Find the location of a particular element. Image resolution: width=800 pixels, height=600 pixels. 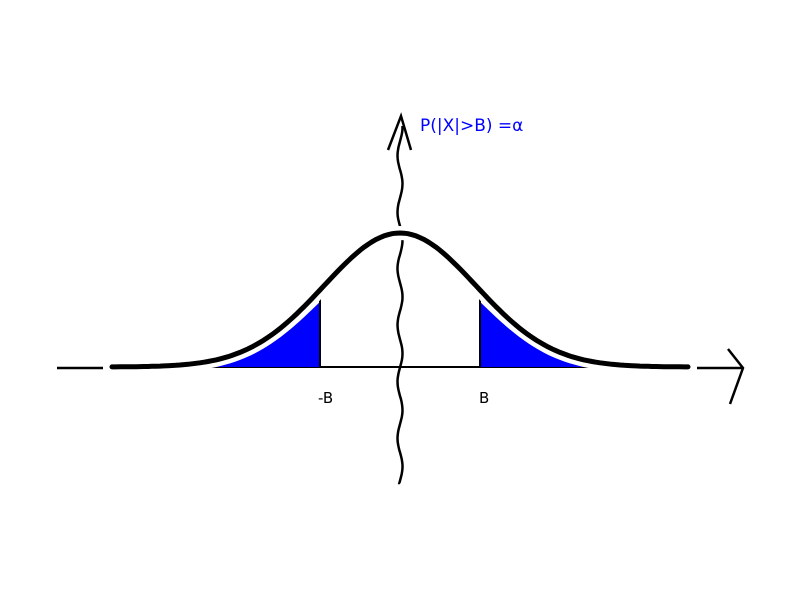

y-axis-arrowhead-icon is located at coordinates (399, 131).